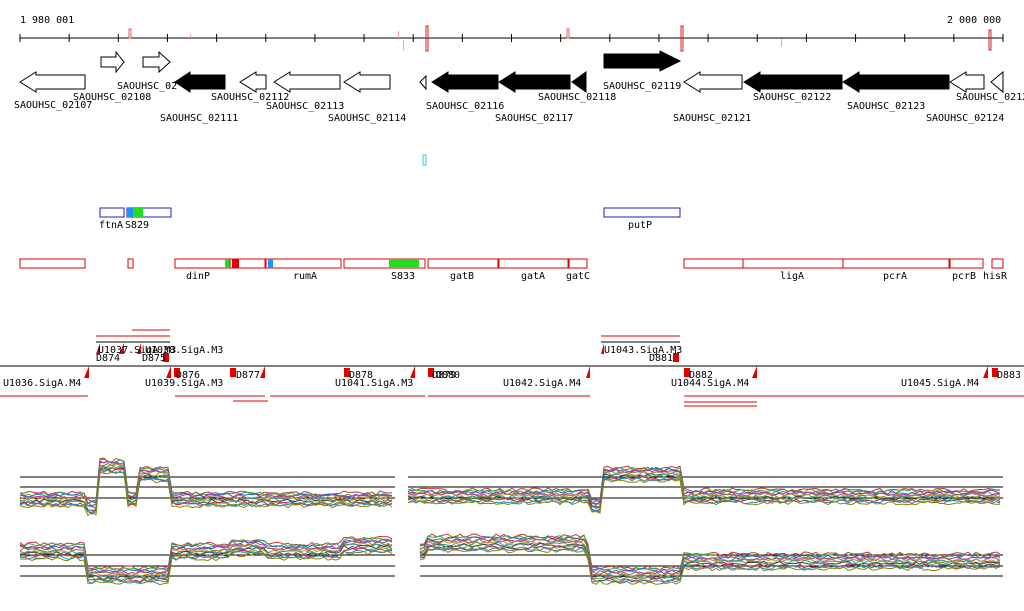 Image resolution: width=1024 pixels, height=611 pixels. Describe the element at coordinates (463, 263) in the screenshot. I see `feature-box-gatB` at that location.